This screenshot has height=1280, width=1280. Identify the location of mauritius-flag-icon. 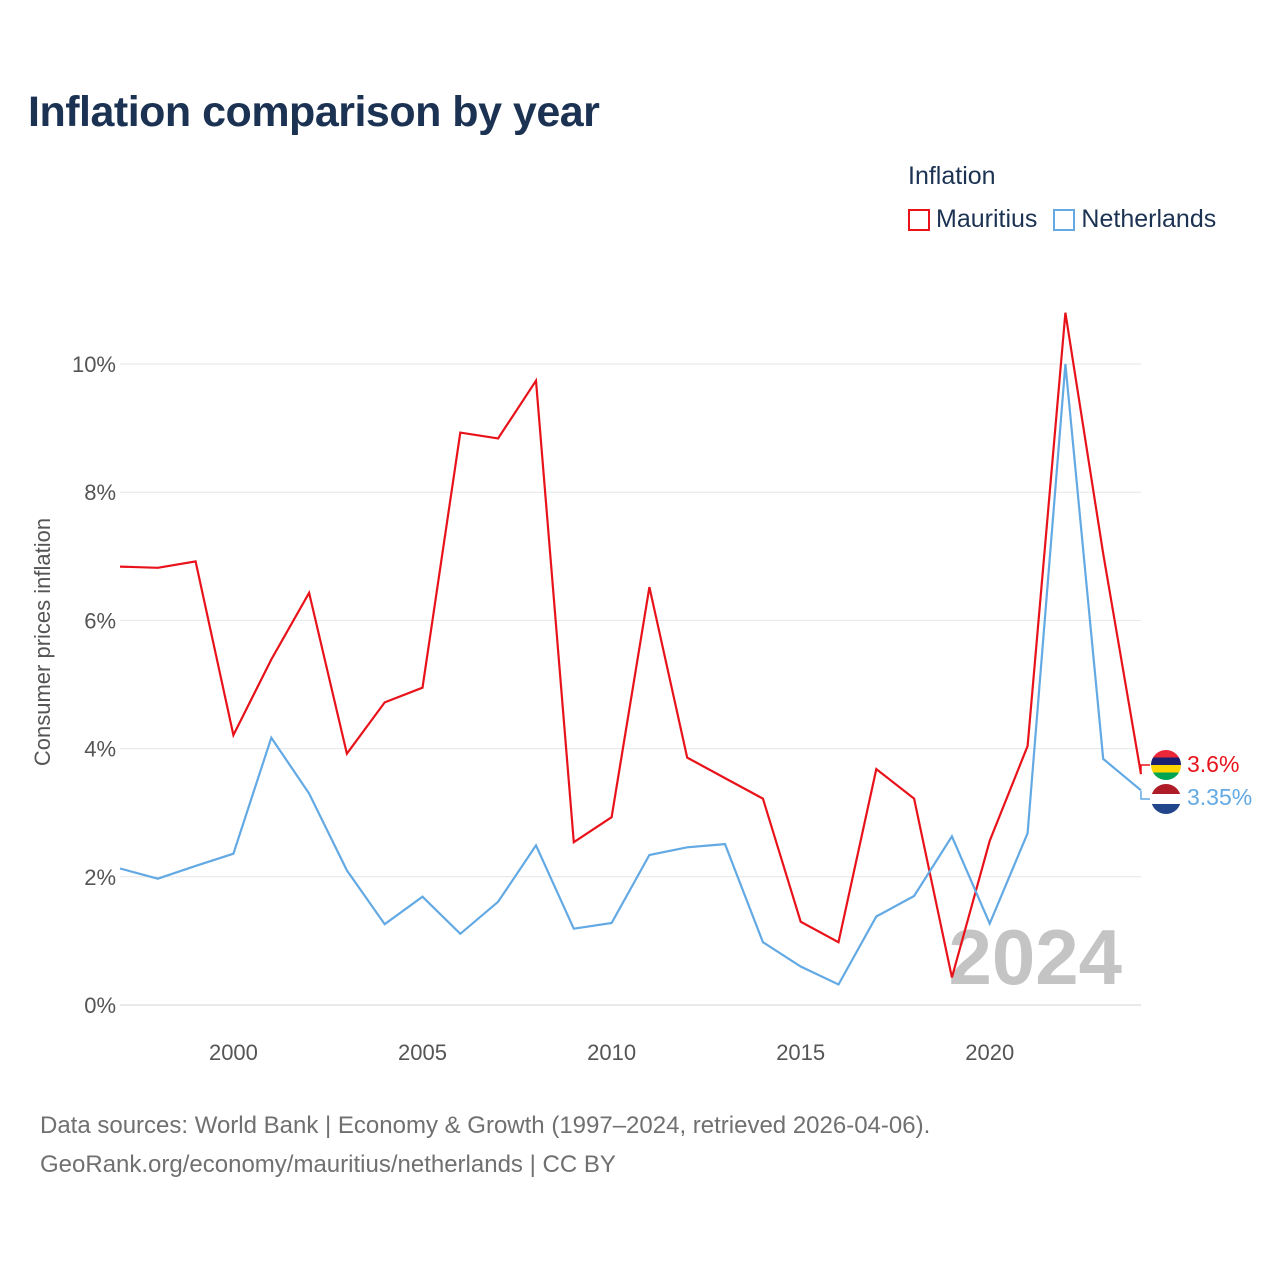
(1166, 765).